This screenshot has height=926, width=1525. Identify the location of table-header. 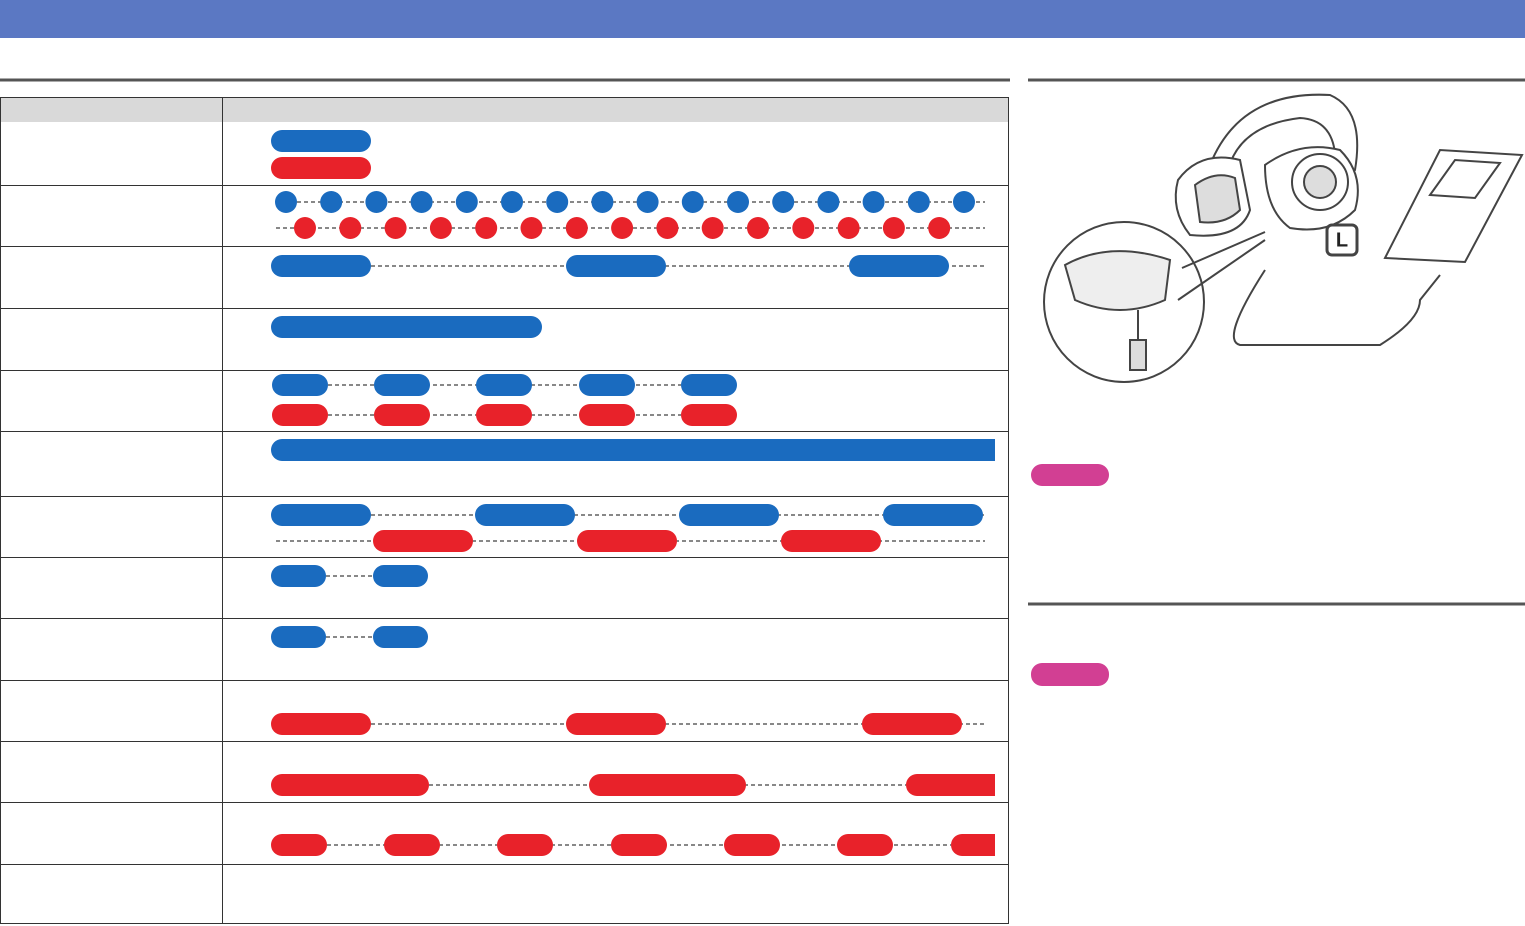
(504, 110).